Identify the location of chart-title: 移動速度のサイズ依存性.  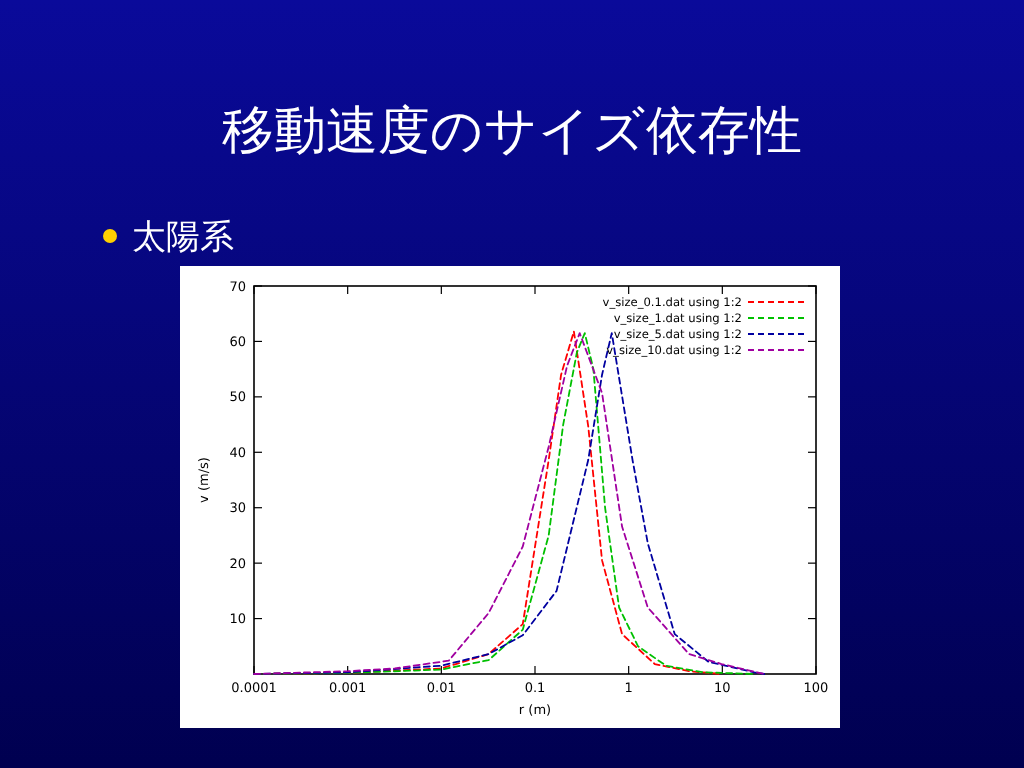
(512, 132).